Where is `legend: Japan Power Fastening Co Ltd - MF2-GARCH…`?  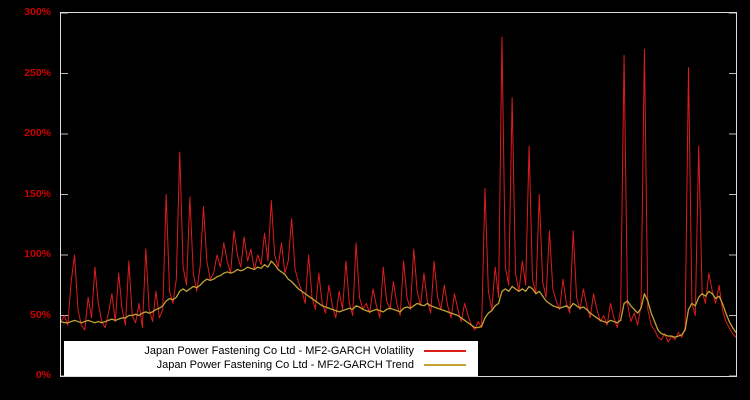
legend: Japan Power Fastening Co Ltd - MF2-GARCH… is located at coordinates (271, 358).